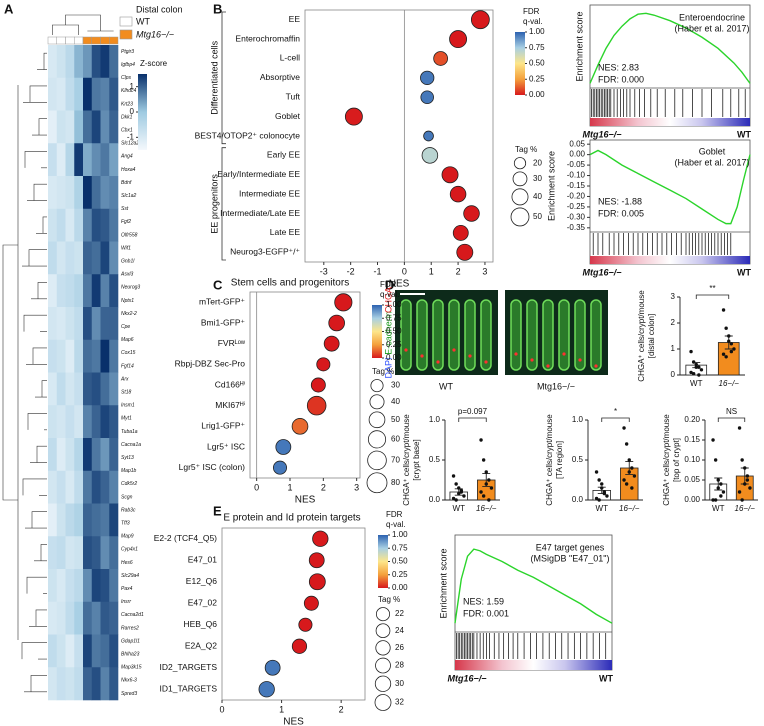 The width and height of the screenshot is (764, 726). What do you see at coordinates (537, 196) in the screenshot?
I see `size-legend-label: 40` at bounding box center [537, 196].